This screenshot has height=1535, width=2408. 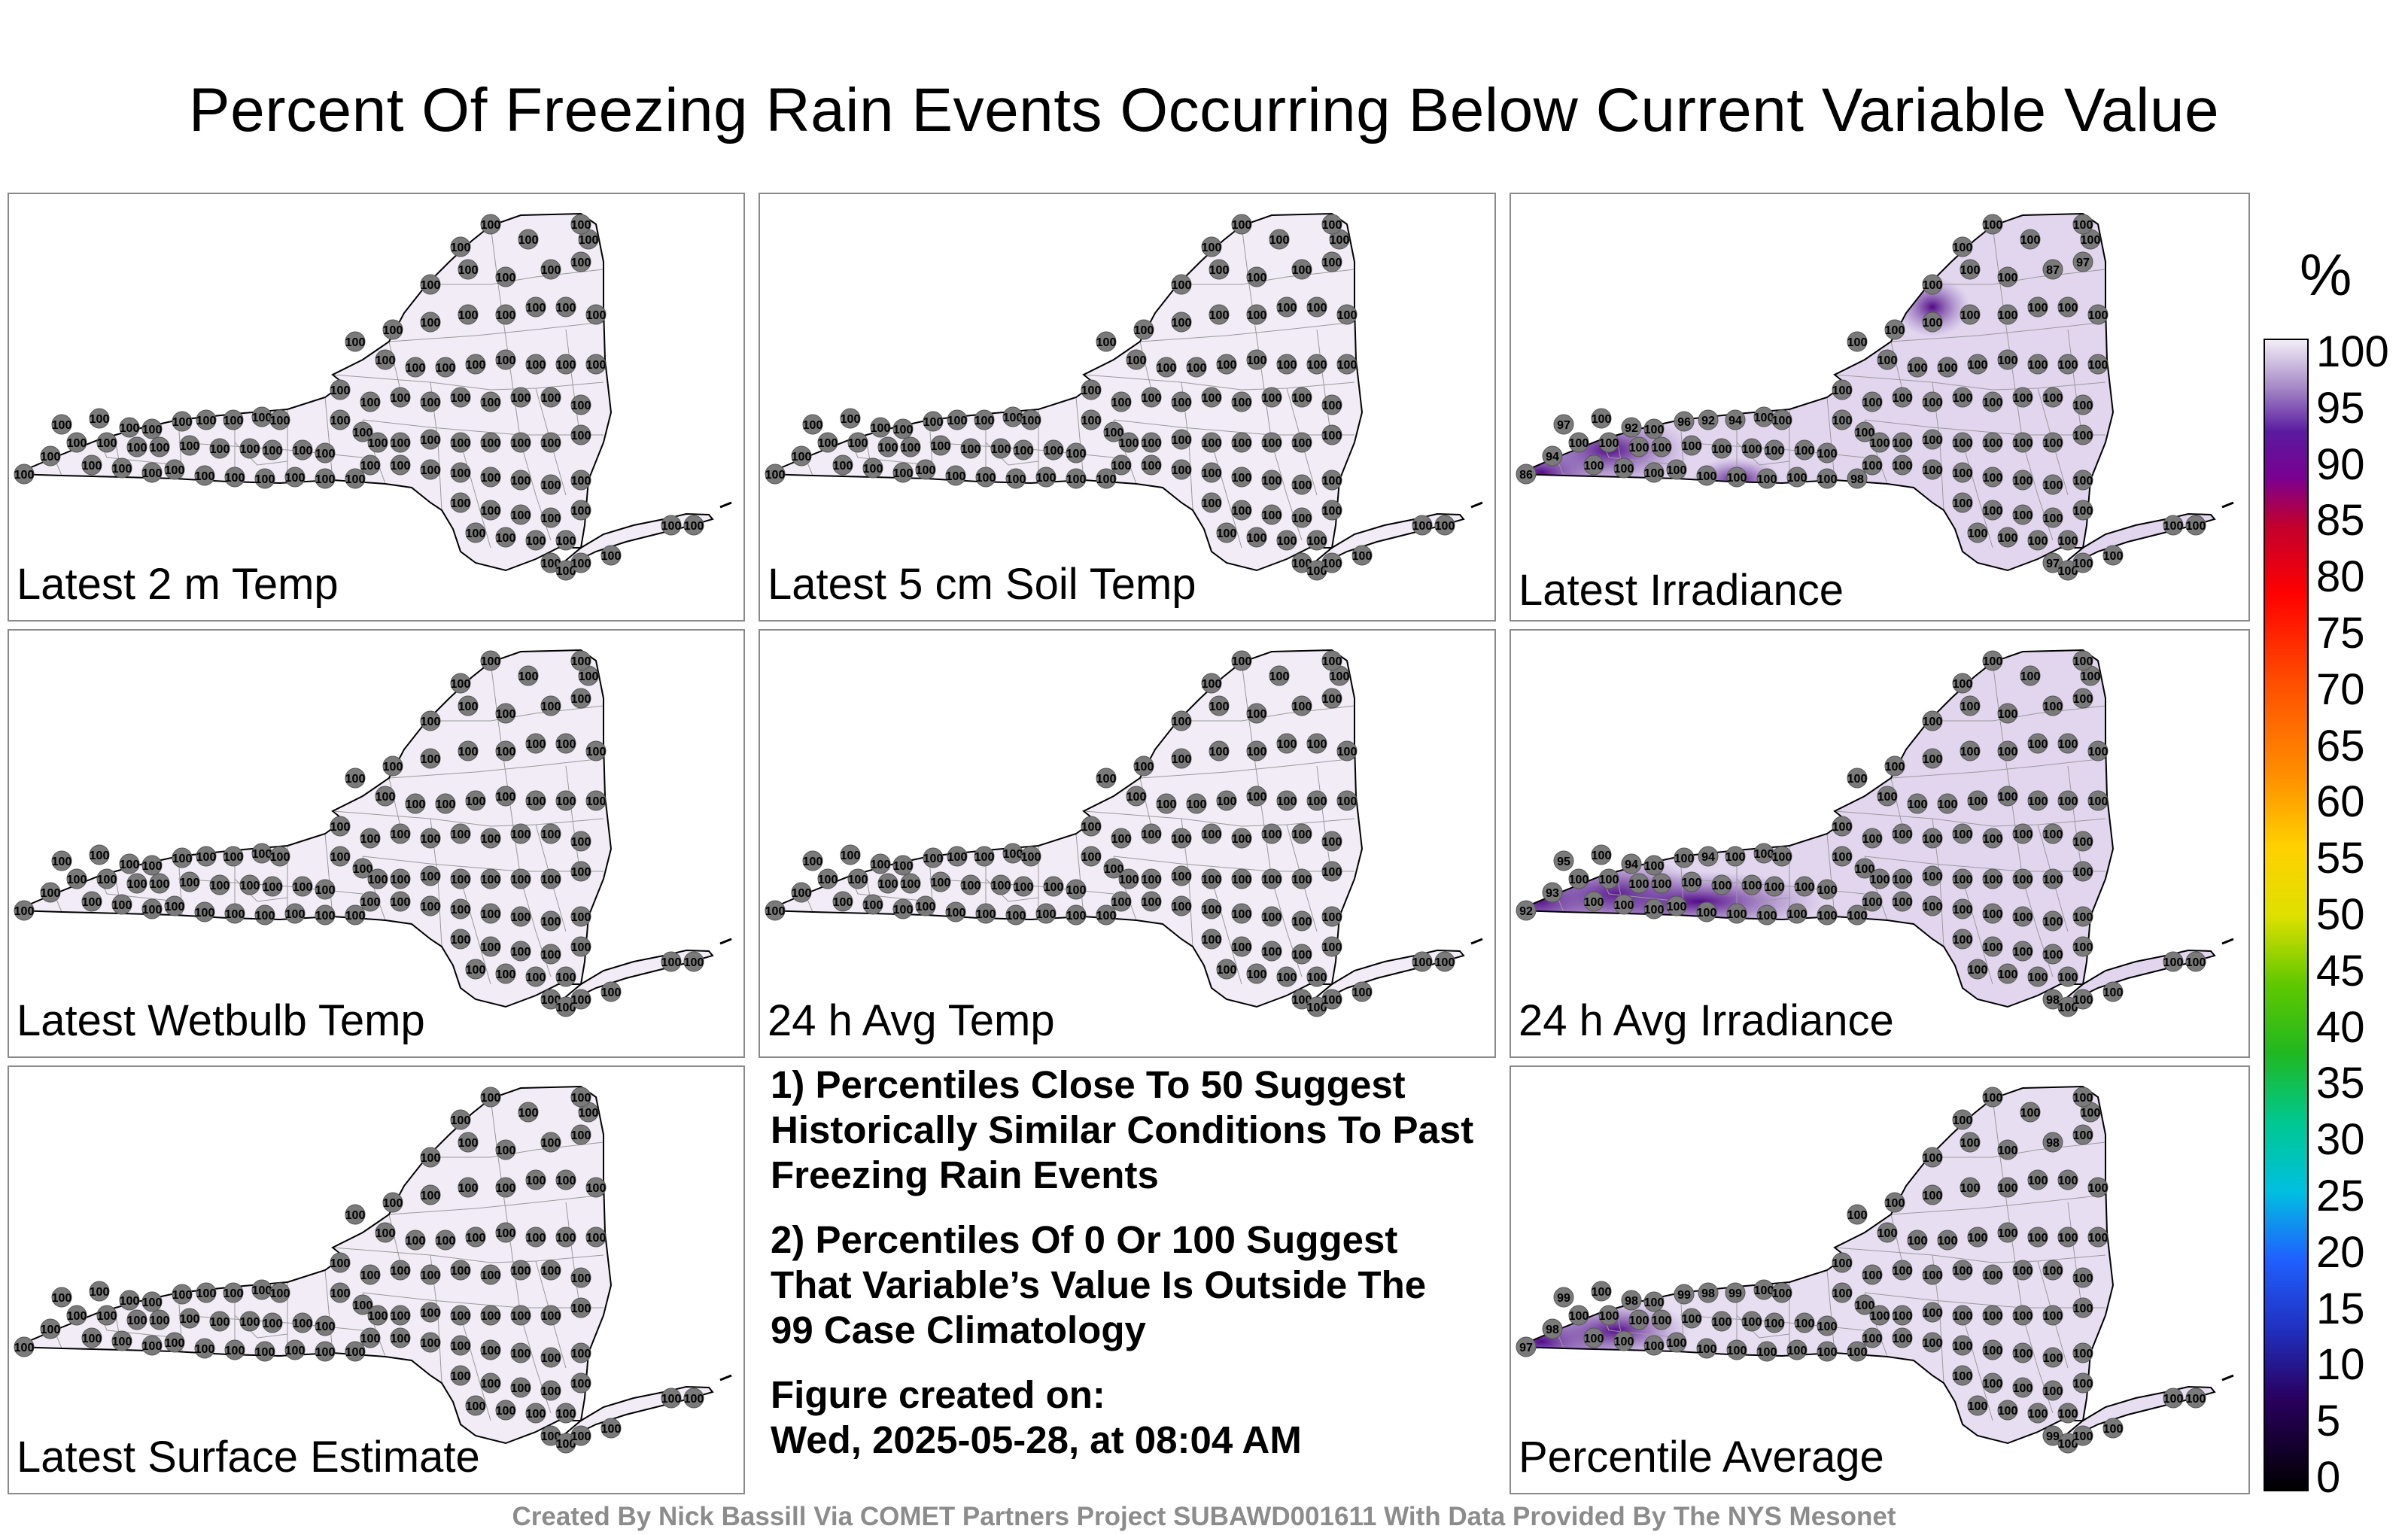 I want to click on station-value: 97, so click(x=2083, y=263).